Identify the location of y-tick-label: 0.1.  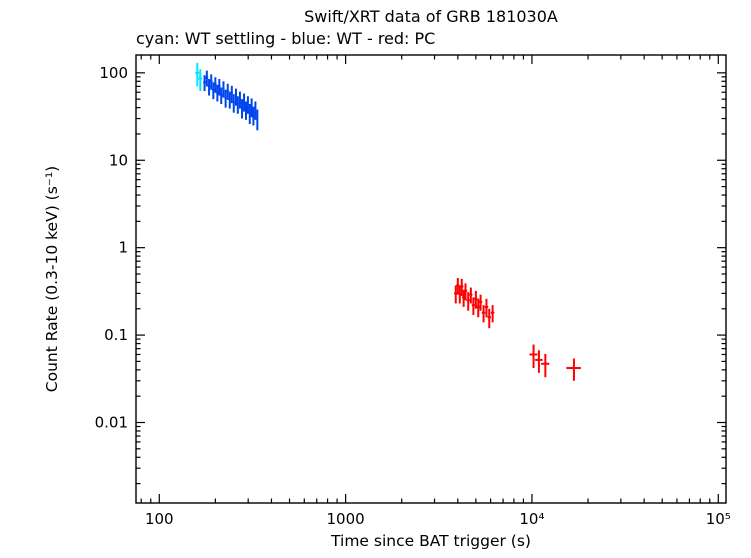
(116, 335).